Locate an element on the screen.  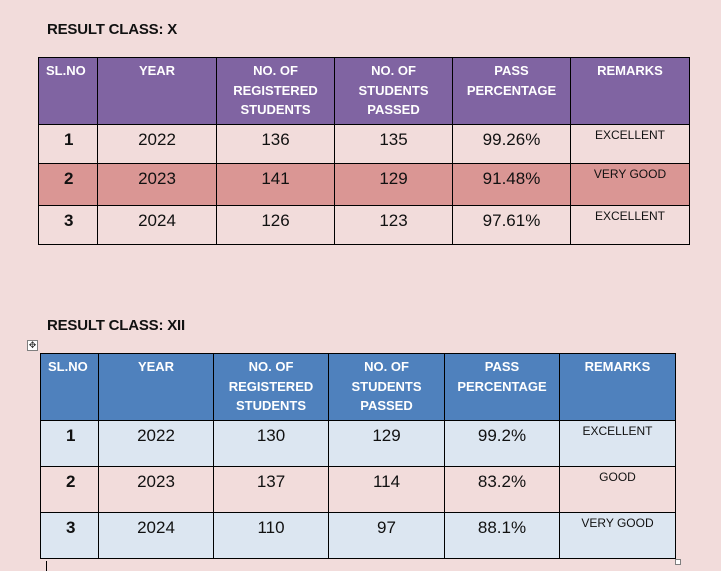
table-row: 3 2024 126 123 97.61% EXCELLENT is located at coordinates (364, 225).